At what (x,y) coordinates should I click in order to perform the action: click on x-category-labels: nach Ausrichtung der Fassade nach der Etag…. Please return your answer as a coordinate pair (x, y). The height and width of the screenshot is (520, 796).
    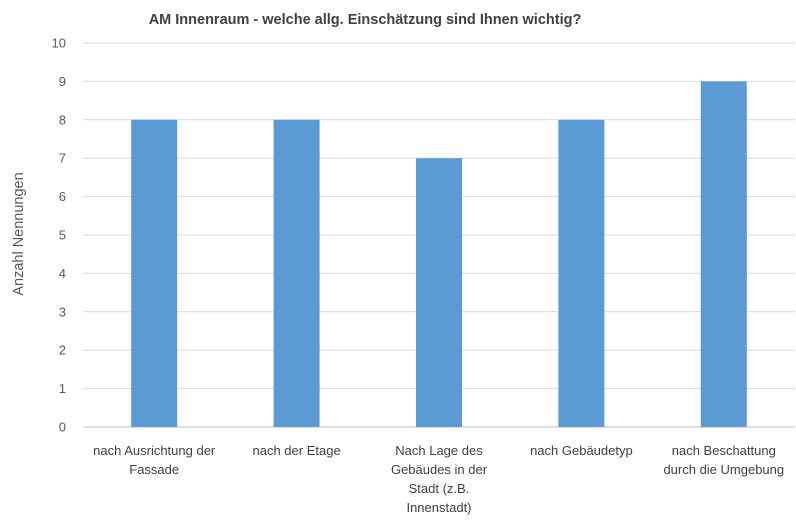
    Looking at the image, I should click on (438, 479).